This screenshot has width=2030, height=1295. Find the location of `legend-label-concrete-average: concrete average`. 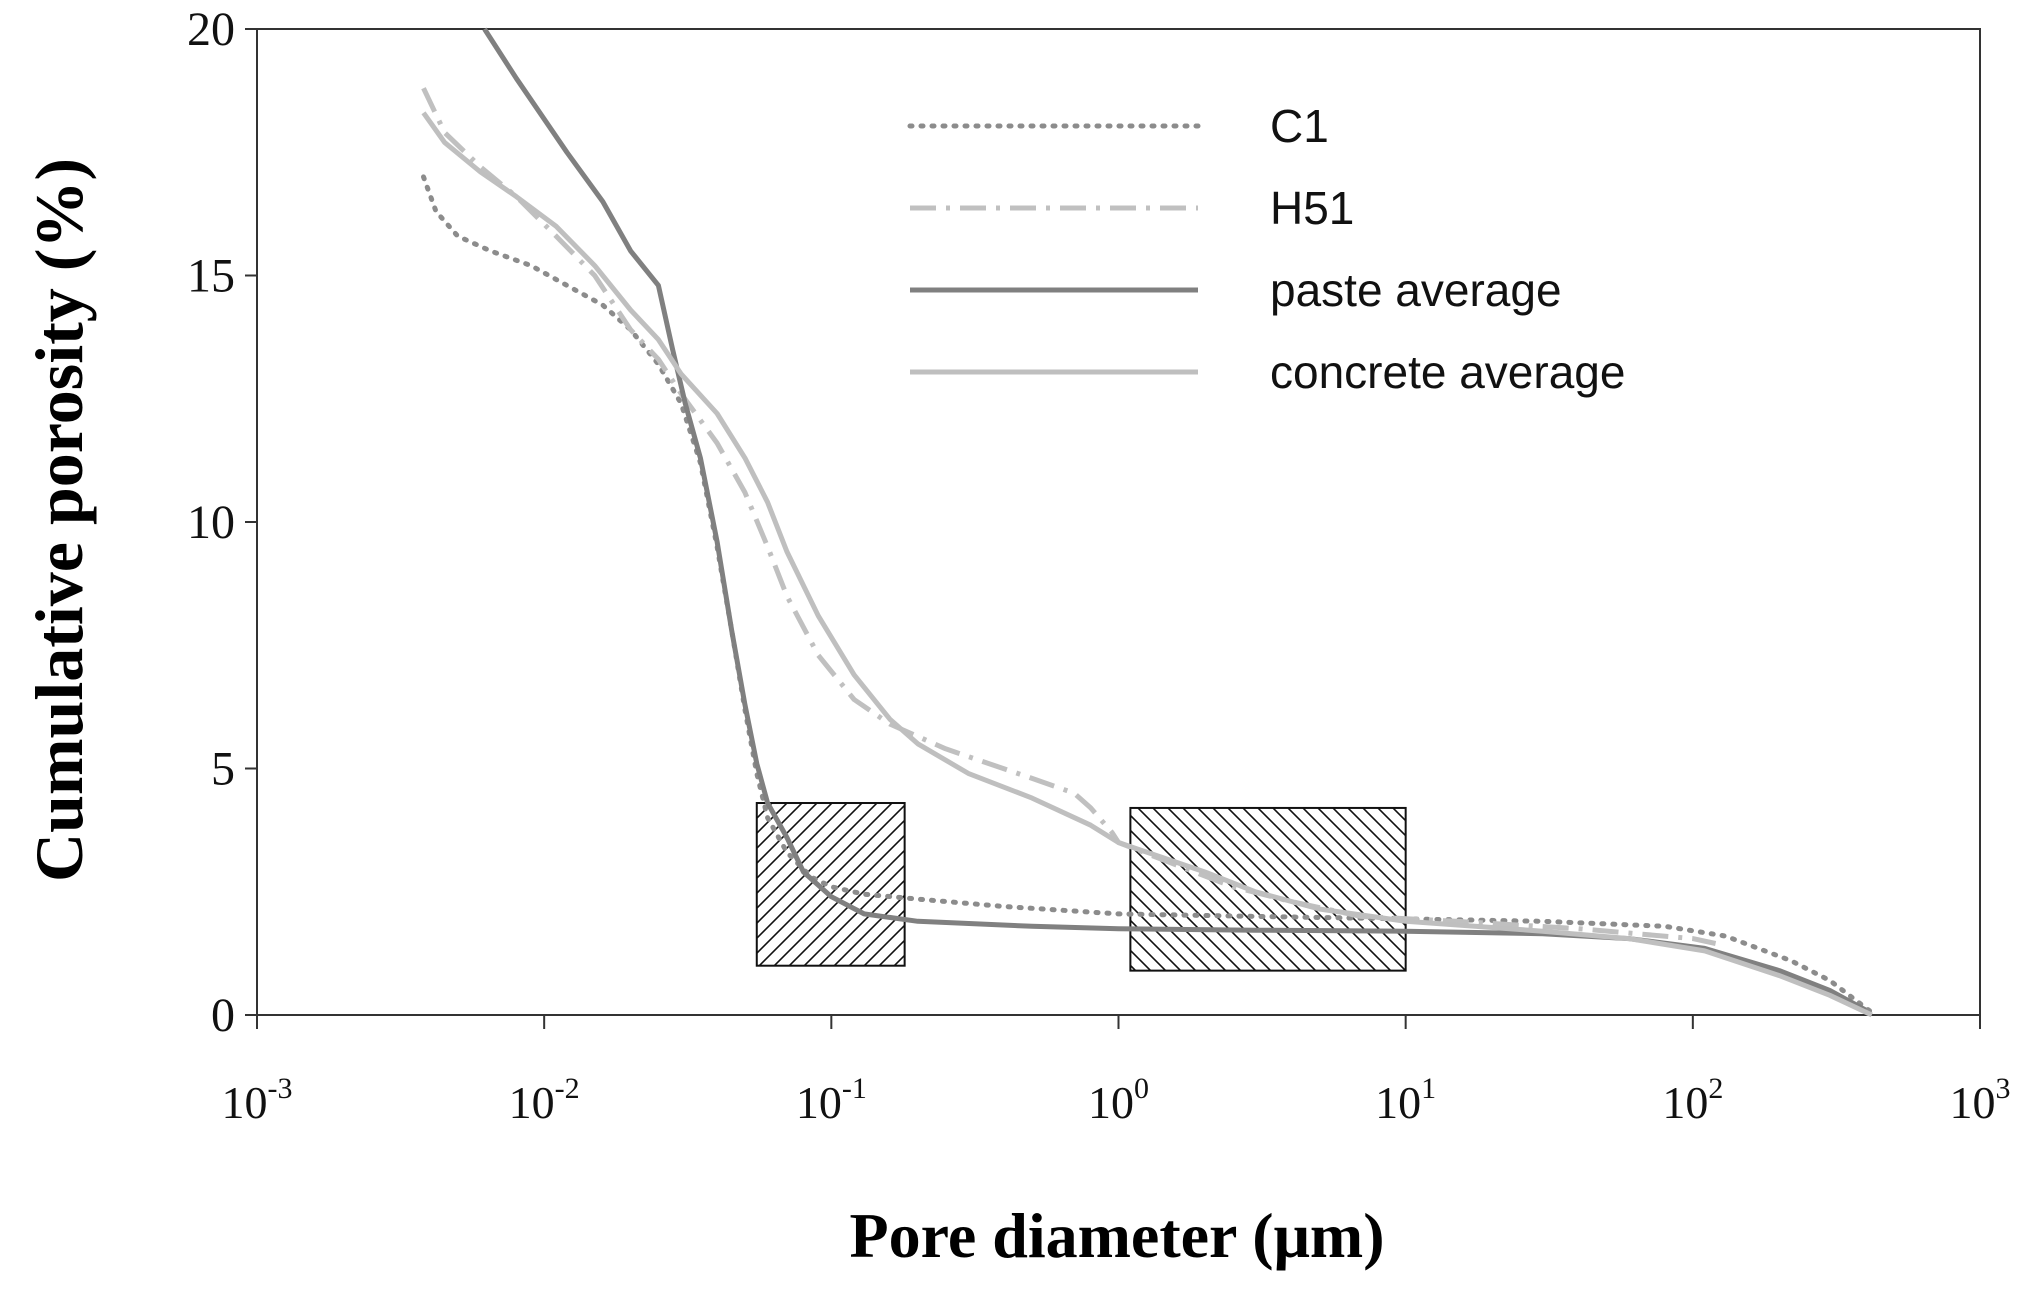

legend-label-concrete-average: concrete average is located at coordinates (1447, 372).